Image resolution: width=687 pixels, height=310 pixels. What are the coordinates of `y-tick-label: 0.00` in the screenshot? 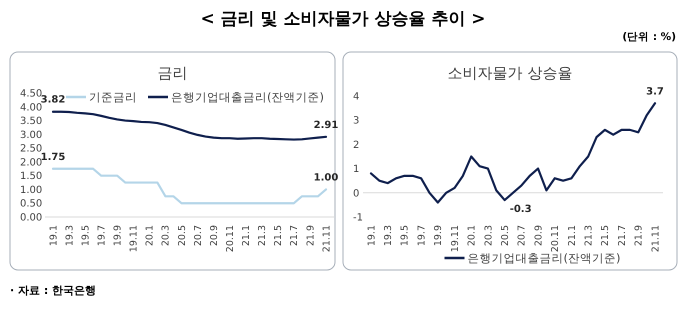 It's located at (31, 218).